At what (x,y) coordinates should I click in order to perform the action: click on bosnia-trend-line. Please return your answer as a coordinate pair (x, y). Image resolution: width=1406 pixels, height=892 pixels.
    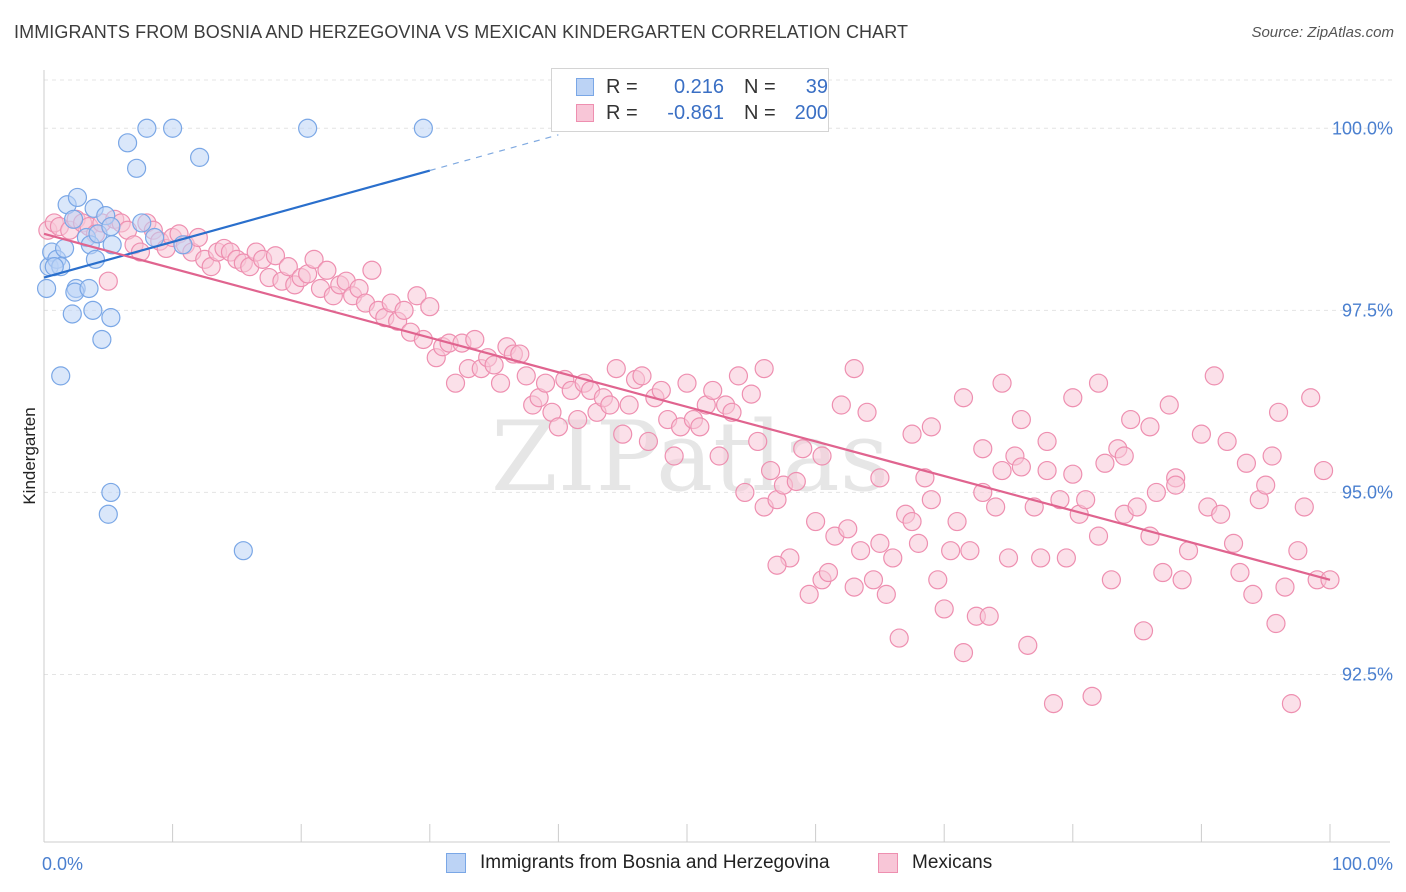
    Looking at the image, I should click on (237, 224).